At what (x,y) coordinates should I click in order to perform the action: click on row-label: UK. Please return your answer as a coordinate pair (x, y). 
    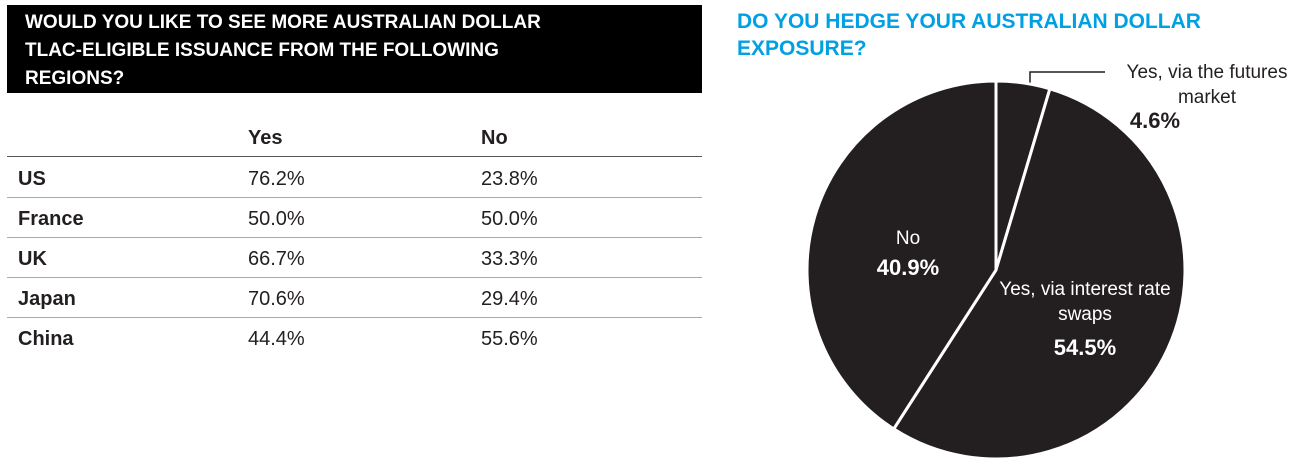
    Looking at the image, I should click on (32, 259).